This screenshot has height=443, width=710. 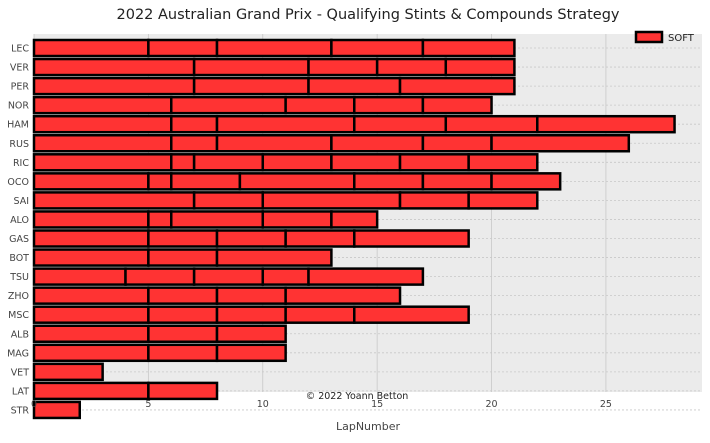 I want to click on driver-label-lec: LEC, so click(x=20, y=49).